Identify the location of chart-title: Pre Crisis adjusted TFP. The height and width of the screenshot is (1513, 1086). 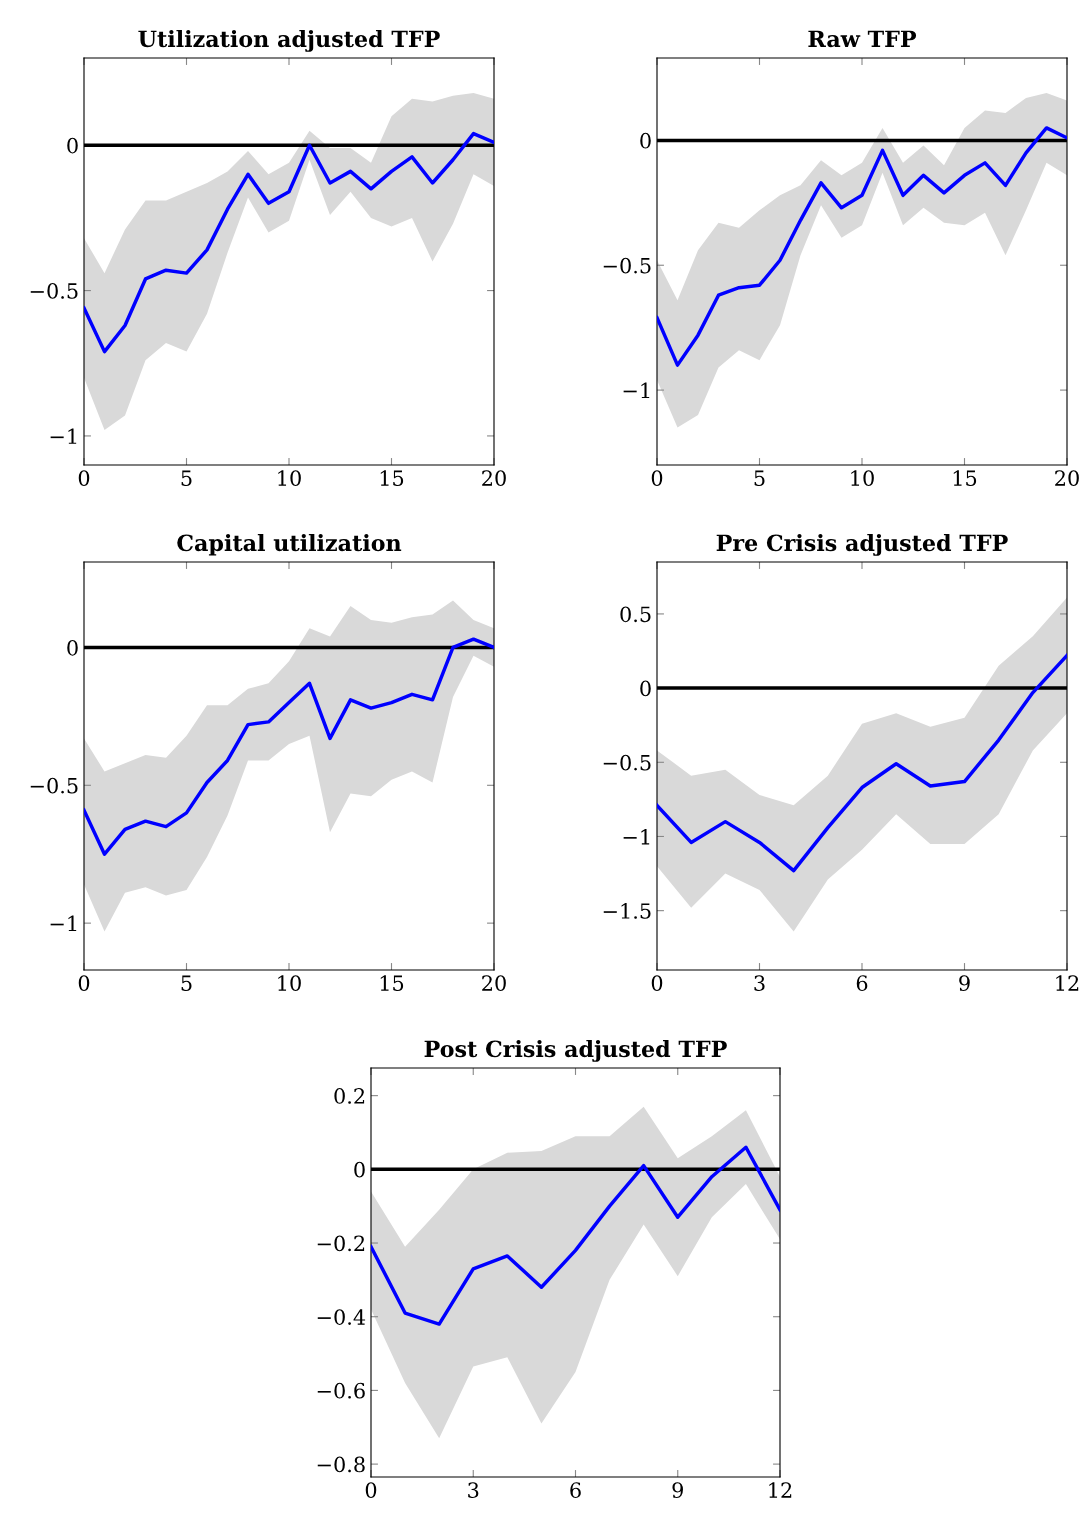
(862, 545).